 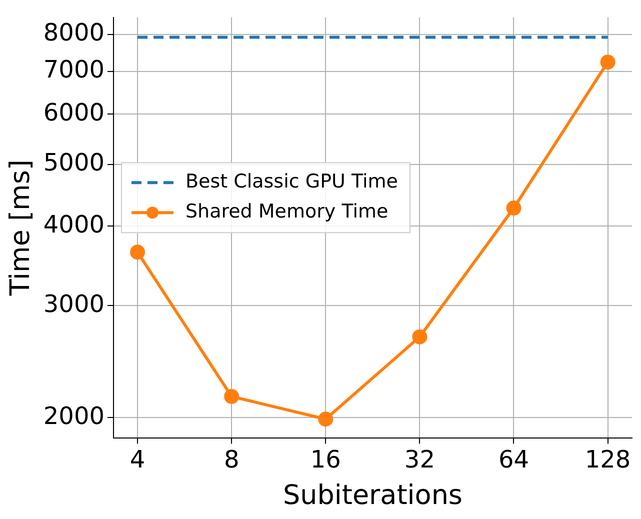 What do you see at coordinates (20, 228) in the screenshot?
I see `y-axis-title: Time [ms]` at bounding box center [20, 228].